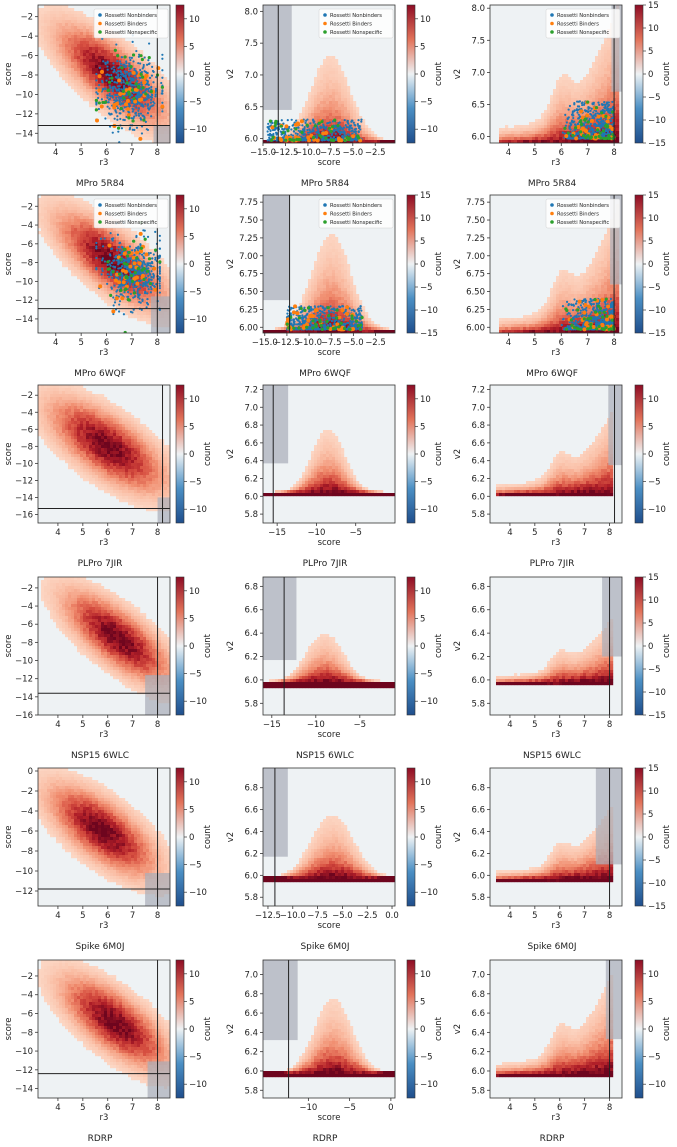 The image size is (677, 1147). I want to click on y-tick-label: −10, so click(24, 95).